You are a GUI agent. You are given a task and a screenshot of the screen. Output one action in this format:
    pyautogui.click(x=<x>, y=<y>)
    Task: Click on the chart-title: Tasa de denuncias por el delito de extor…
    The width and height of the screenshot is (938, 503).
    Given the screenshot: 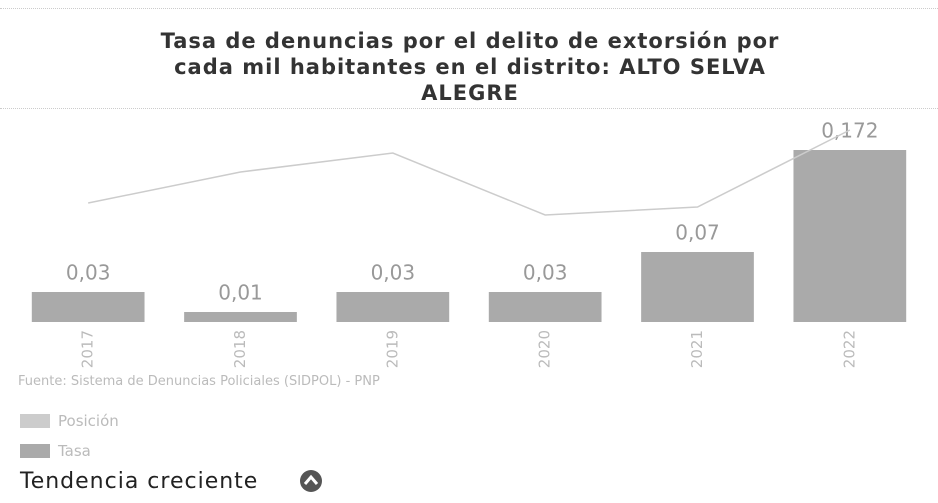 What is the action you would take?
    pyautogui.click(x=470, y=67)
    